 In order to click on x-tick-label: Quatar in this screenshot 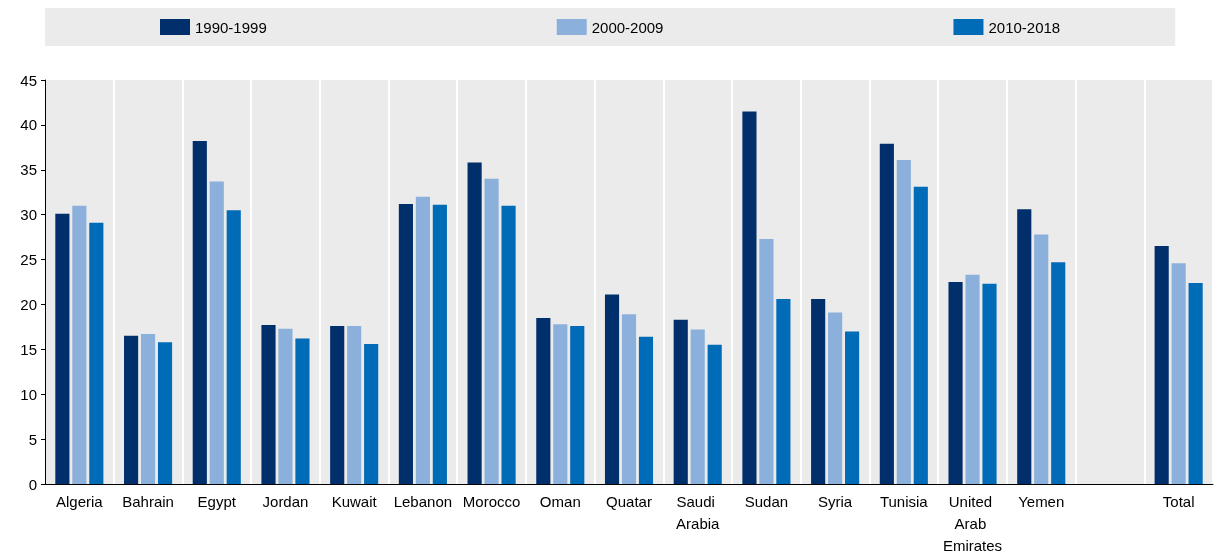, I will do `click(629, 501)`.